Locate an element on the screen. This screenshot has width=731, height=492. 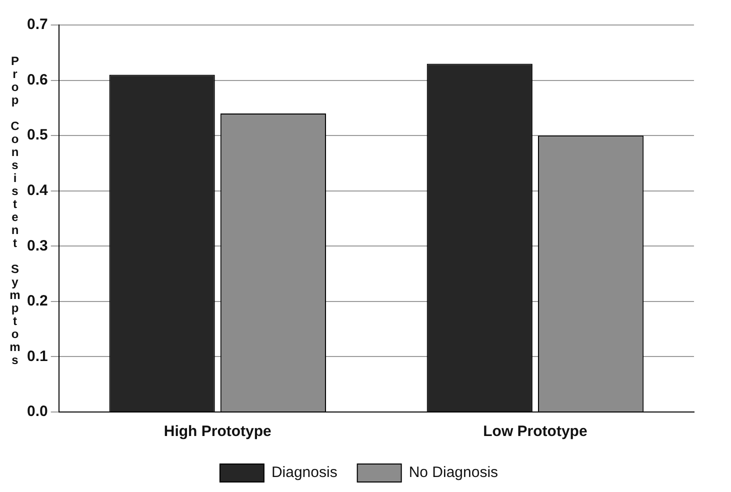
x-tick-label: High Prototype is located at coordinates (218, 431).